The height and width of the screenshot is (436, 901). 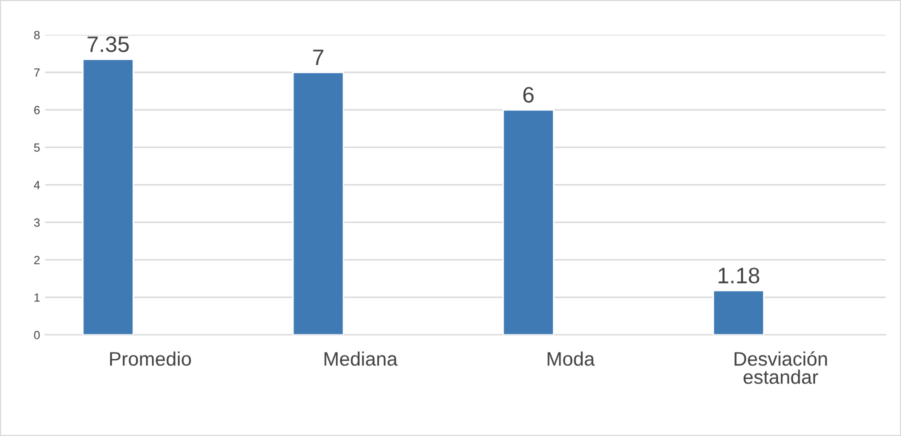 I want to click on y-tick-label: 5, so click(x=37, y=148).